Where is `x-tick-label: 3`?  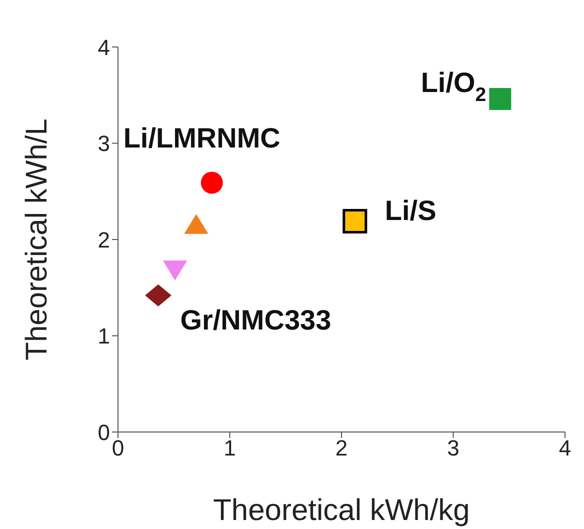
x-tick-label: 3 is located at coordinates (453, 448).